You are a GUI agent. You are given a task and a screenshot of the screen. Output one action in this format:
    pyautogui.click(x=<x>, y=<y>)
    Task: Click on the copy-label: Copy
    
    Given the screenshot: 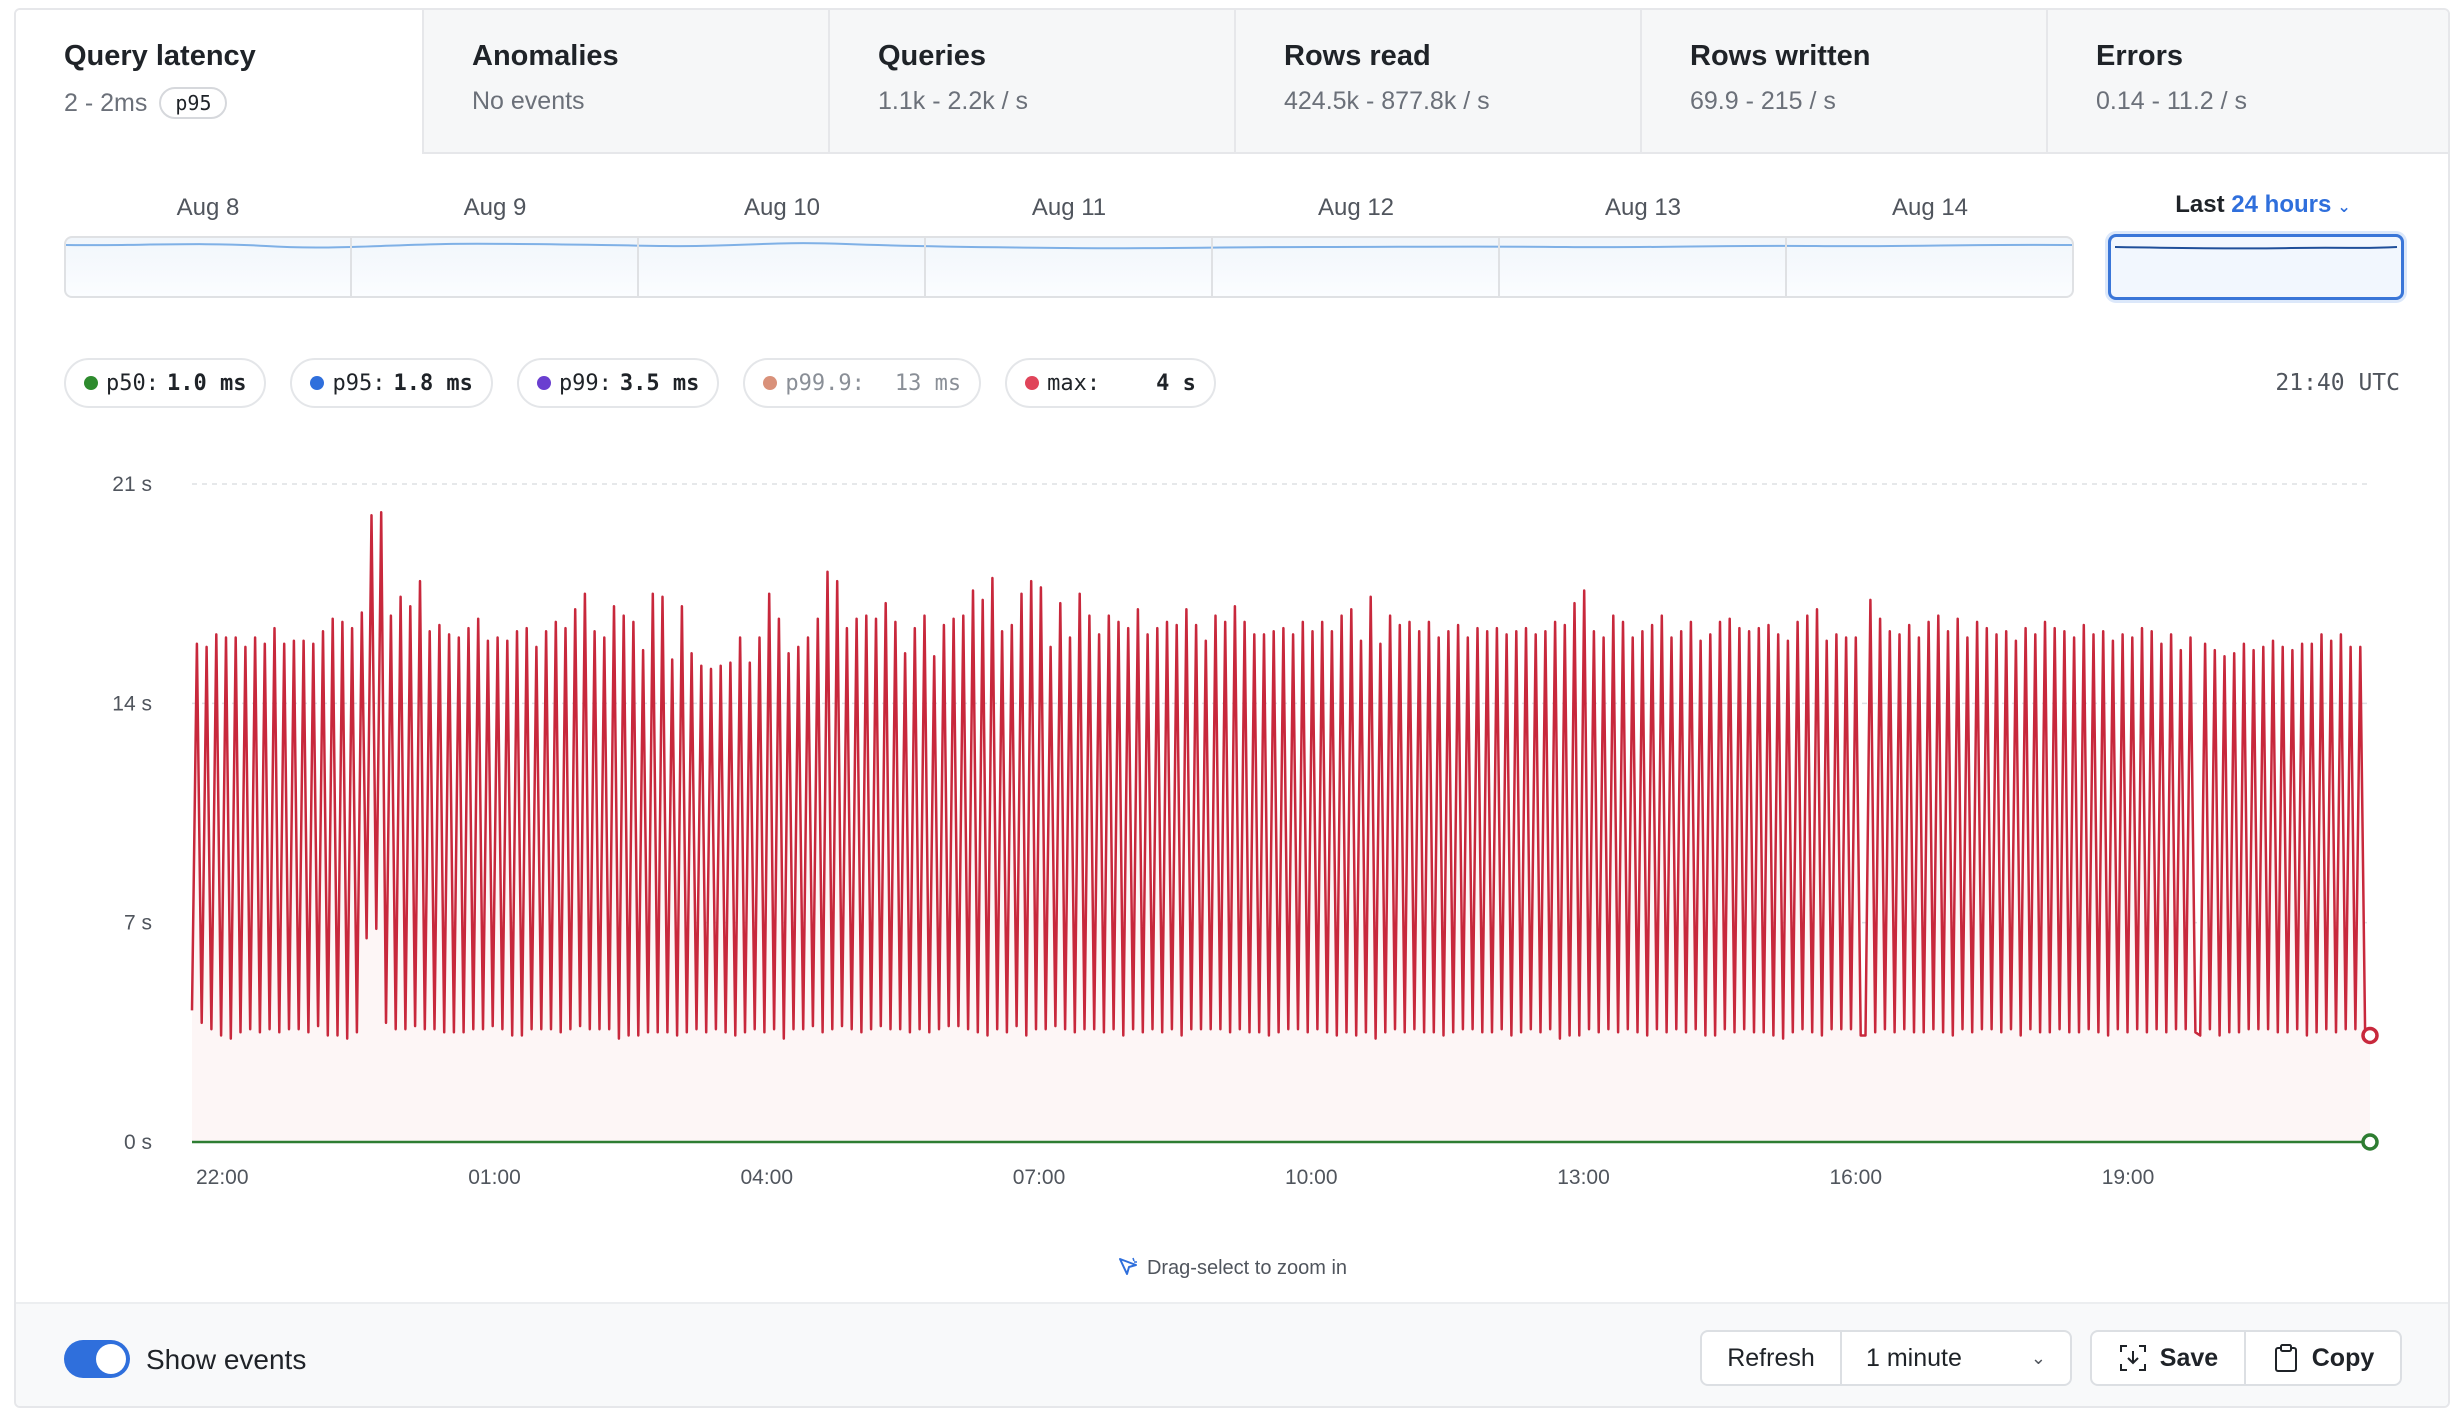 What is the action you would take?
    pyautogui.click(x=2343, y=1357)
    